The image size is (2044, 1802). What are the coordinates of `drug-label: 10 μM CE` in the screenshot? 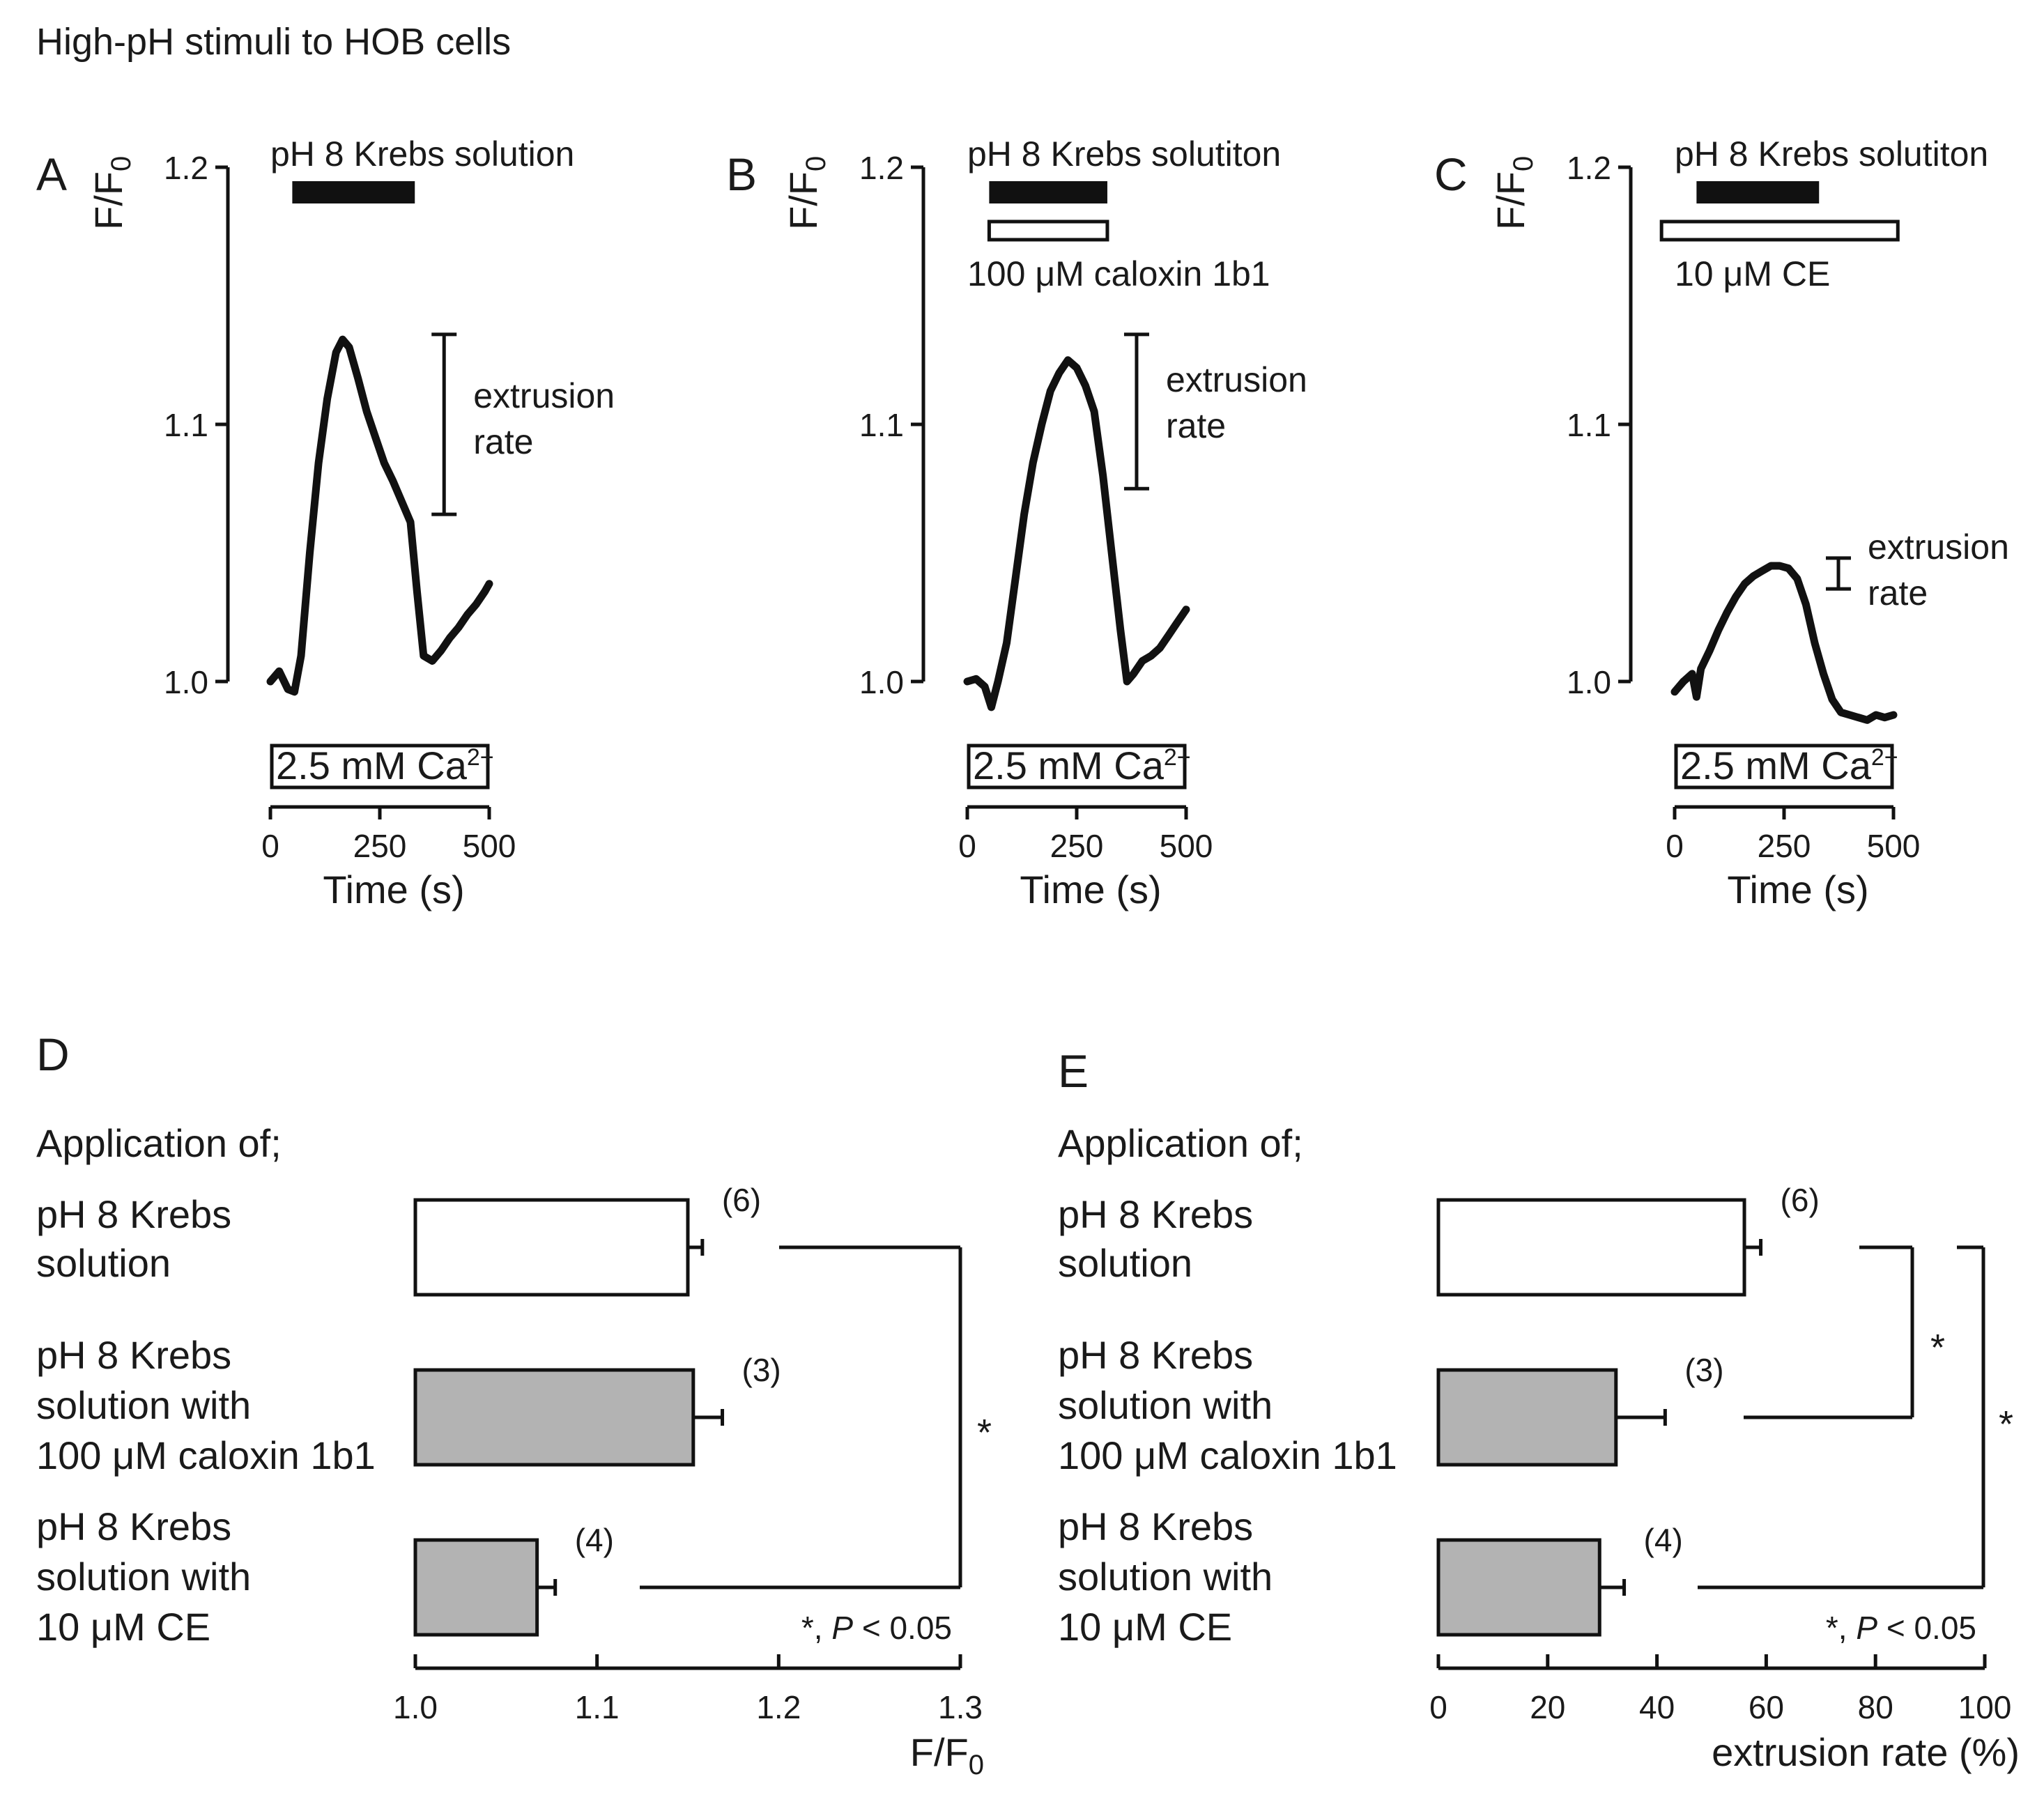 It's located at (1752, 273).